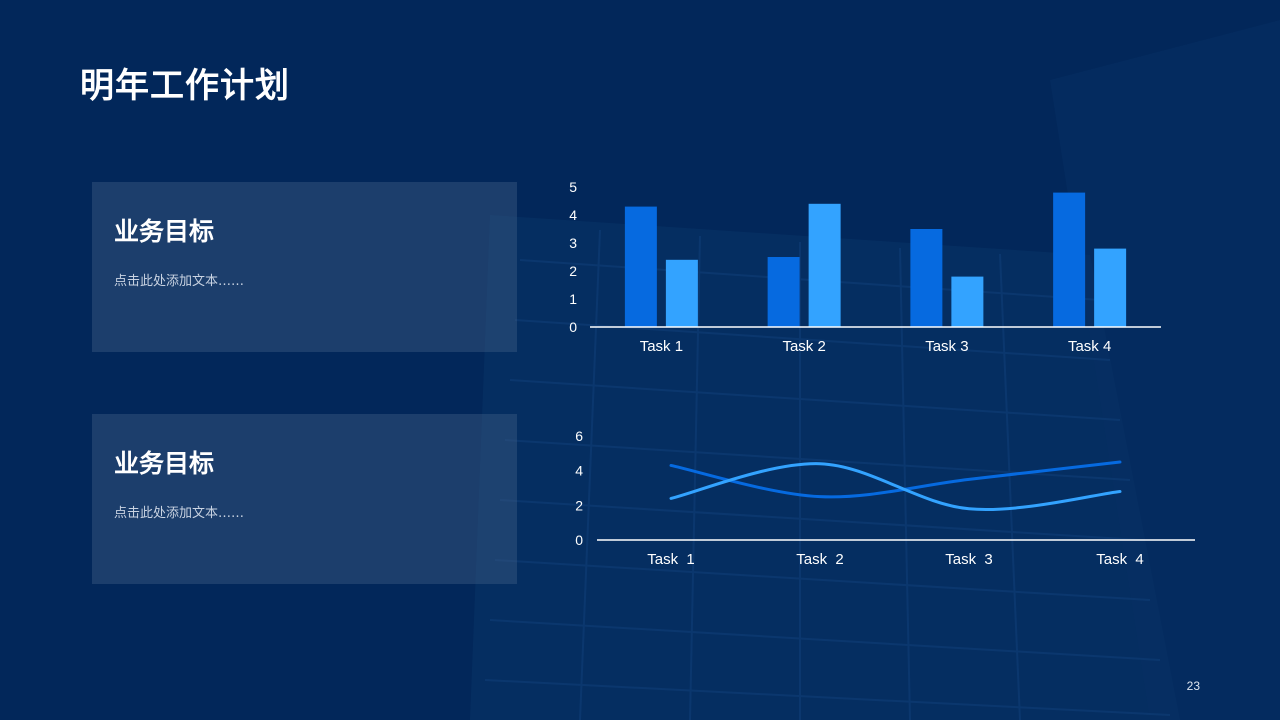 The width and height of the screenshot is (1280, 720). What do you see at coordinates (579, 436) in the screenshot?
I see `y-tick-label: 6` at bounding box center [579, 436].